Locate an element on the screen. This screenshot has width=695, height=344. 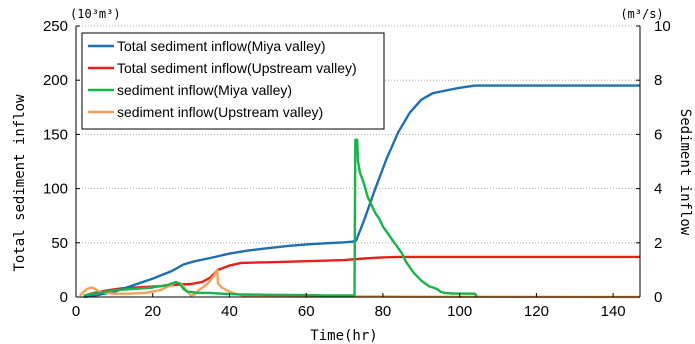
right-tick-label: 10 is located at coordinates (662, 26).